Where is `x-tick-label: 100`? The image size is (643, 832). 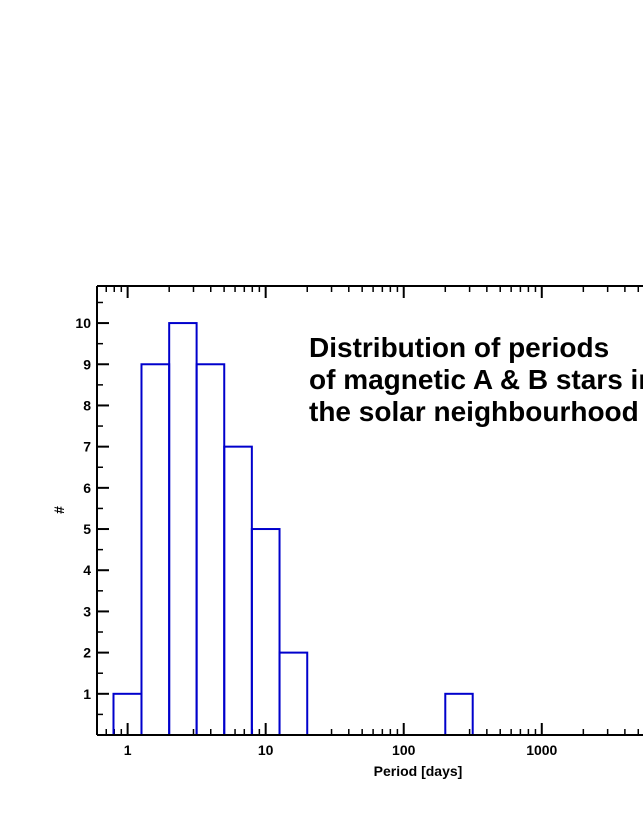
x-tick-label: 100 is located at coordinates (404, 750).